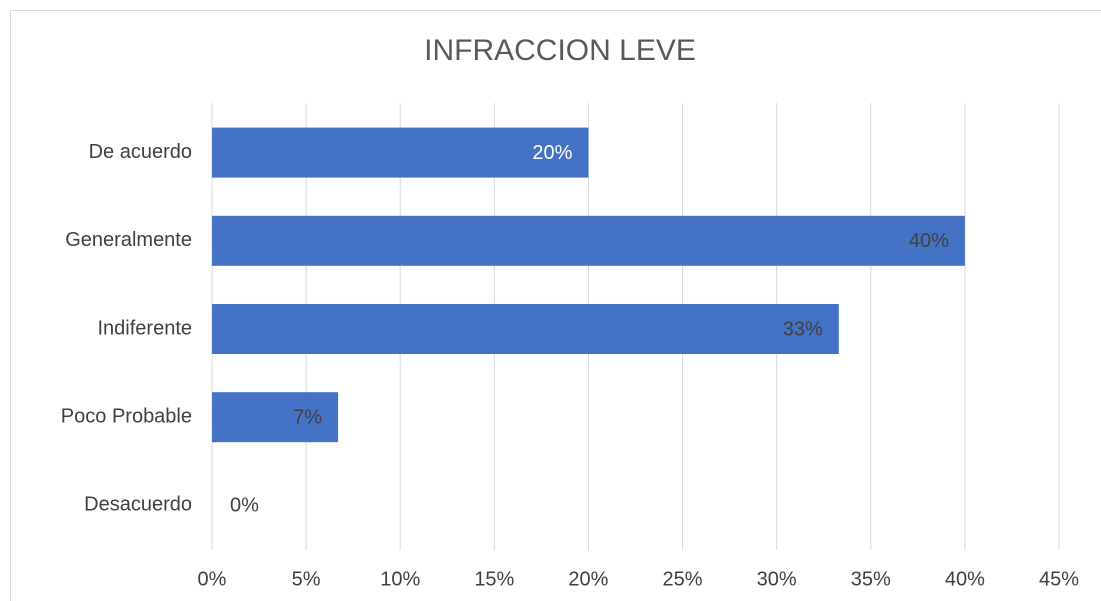 The width and height of the screenshot is (1101, 601). I want to click on x-tick-label: 25%, so click(683, 579).